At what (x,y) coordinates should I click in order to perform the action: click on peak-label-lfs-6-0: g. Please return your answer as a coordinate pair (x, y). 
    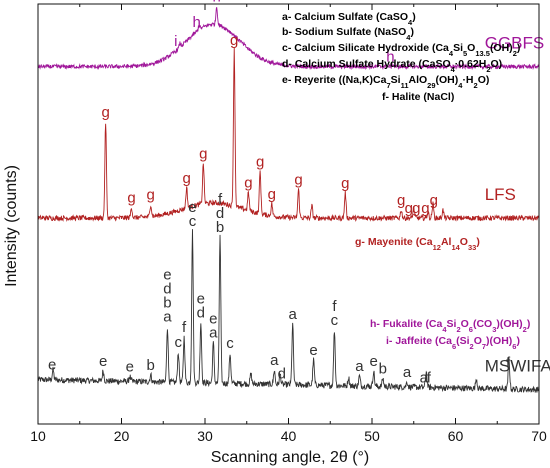
    Looking at the image, I should click on (248, 182).